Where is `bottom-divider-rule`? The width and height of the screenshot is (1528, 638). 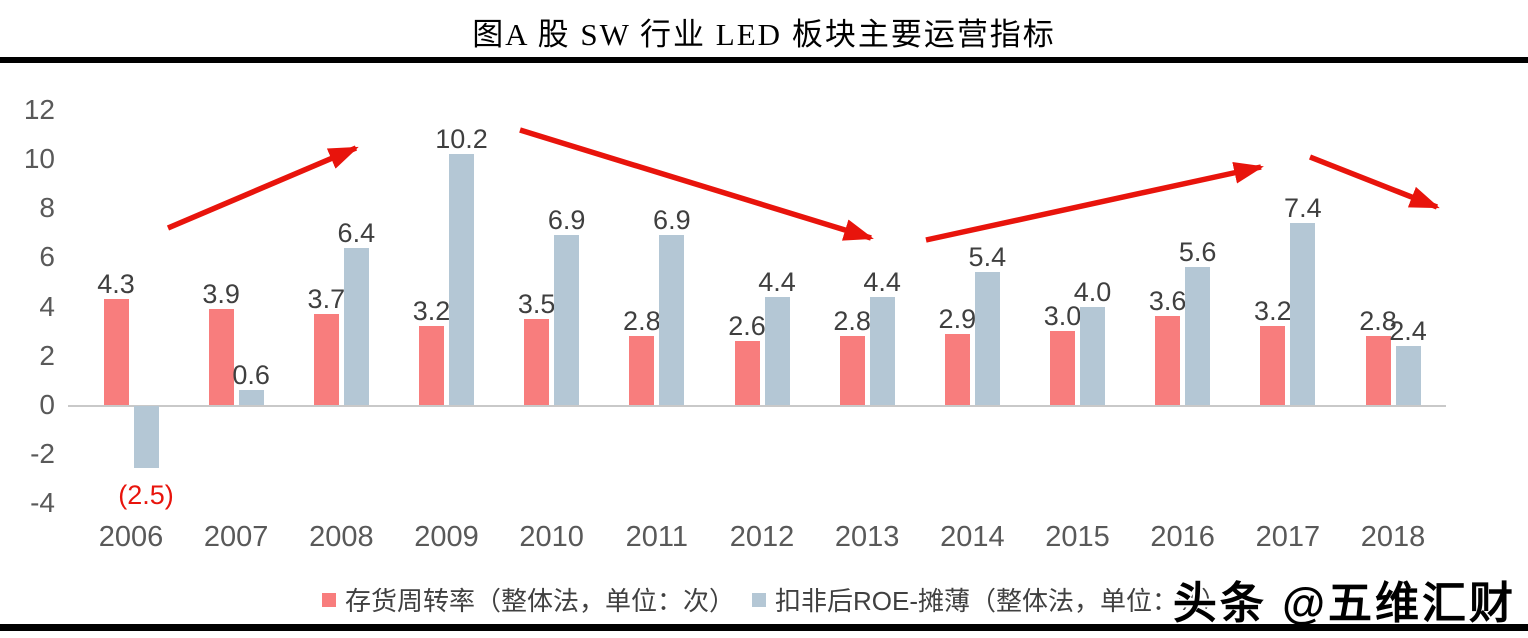 bottom-divider-rule is located at coordinates (764, 627).